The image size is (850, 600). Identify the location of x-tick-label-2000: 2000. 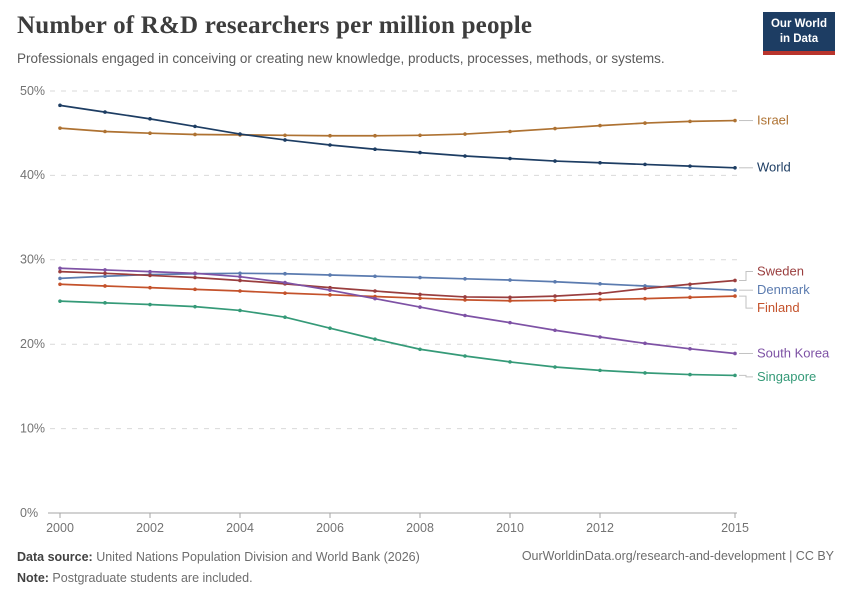
(60, 528).